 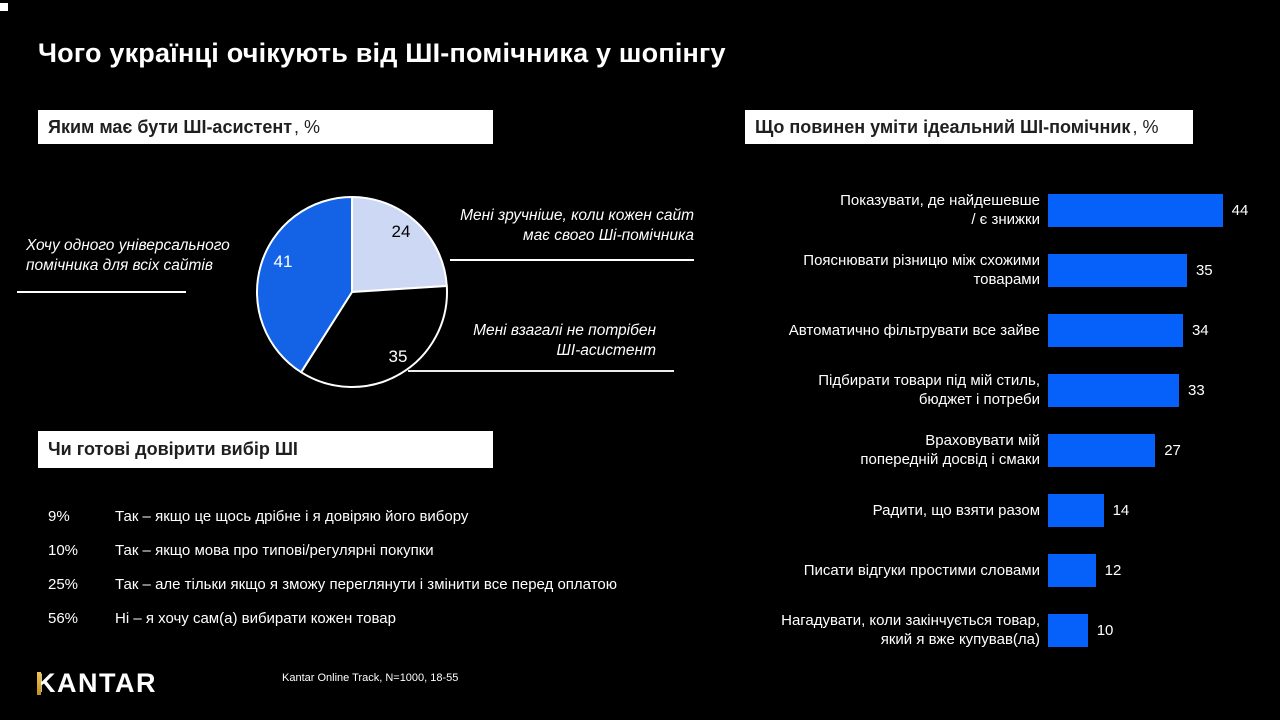 What do you see at coordinates (960, 639) in the screenshot?
I see `bar-label-line: який я вже купував(ла)` at bounding box center [960, 639].